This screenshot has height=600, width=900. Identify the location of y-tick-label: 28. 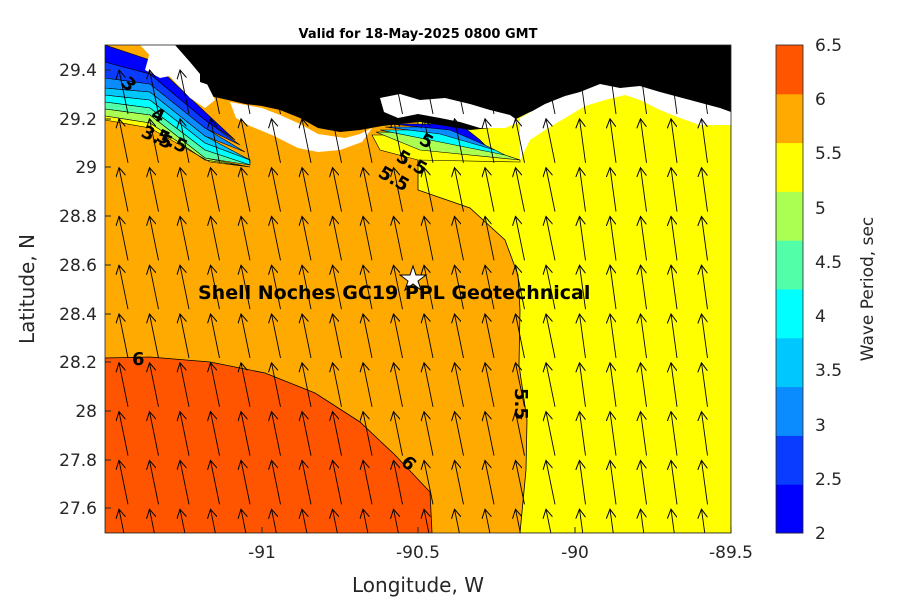
(86, 412).